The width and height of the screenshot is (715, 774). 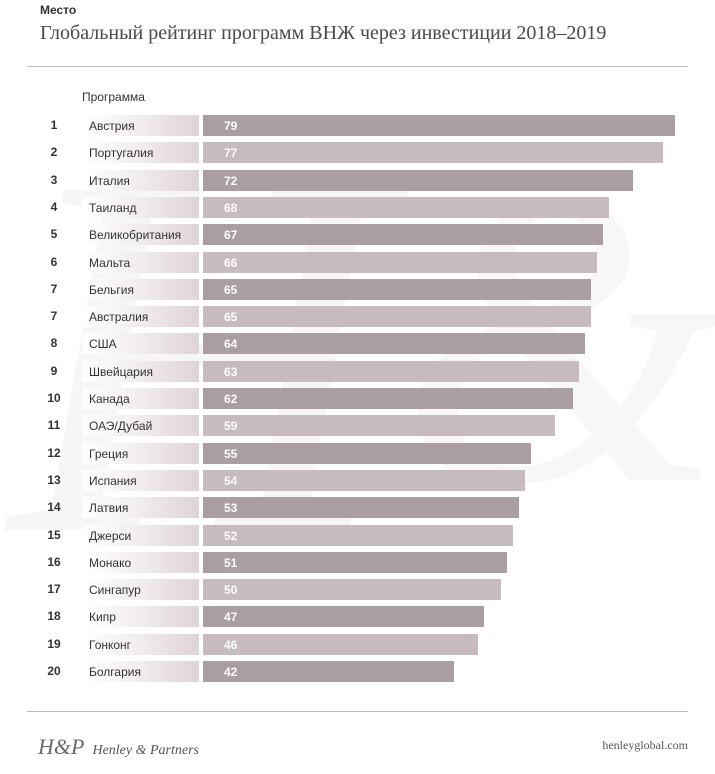 I want to click on program-label: Джерси, so click(x=110, y=535).